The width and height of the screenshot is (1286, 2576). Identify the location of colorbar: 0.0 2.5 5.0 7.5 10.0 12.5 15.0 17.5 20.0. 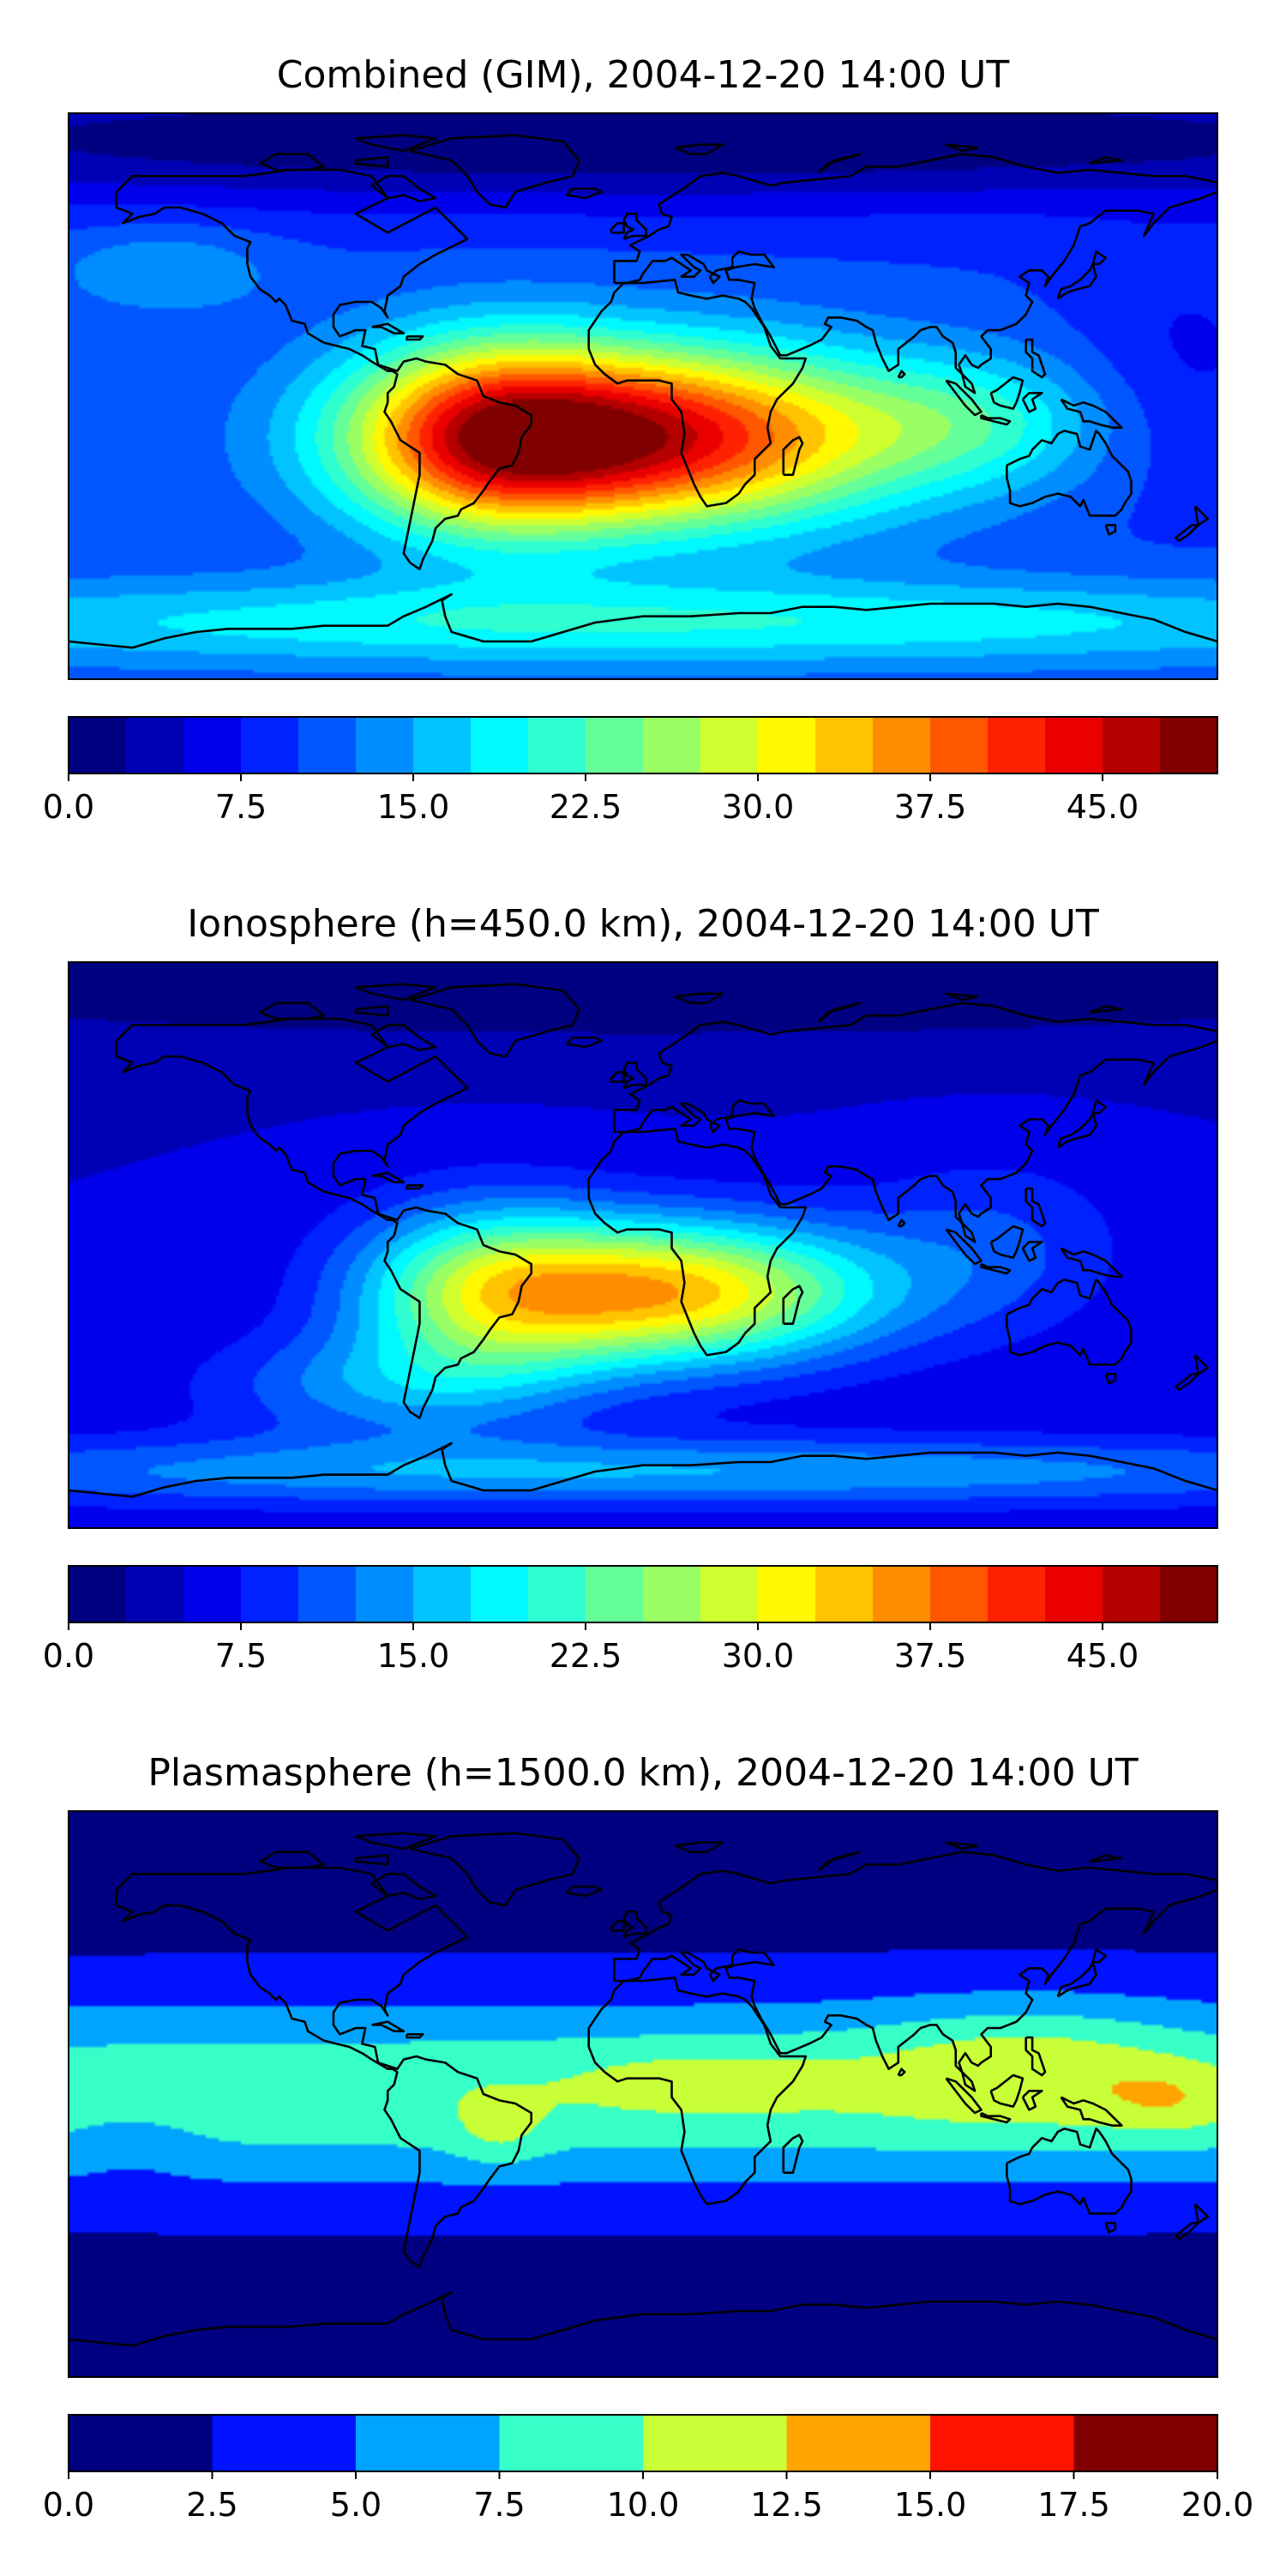
(648, 2469).